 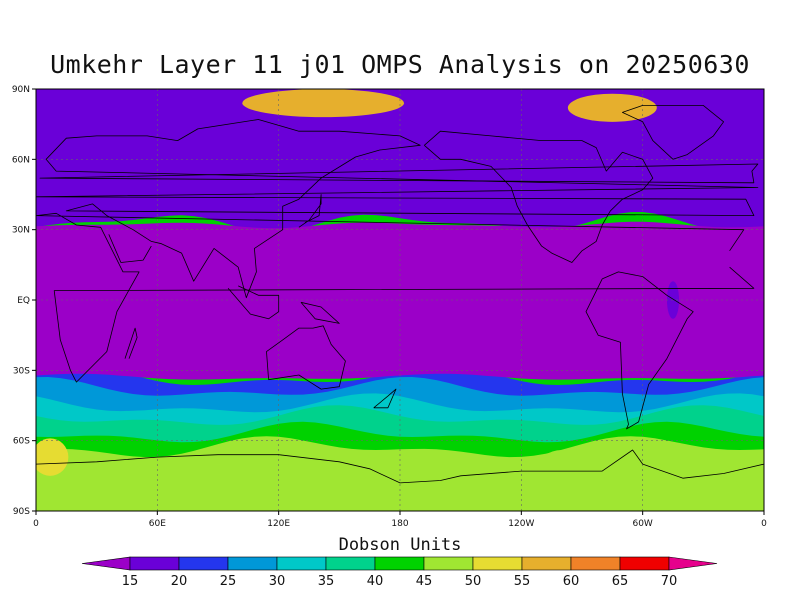 I want to click on colorbar-label: 40, so click(x=375, y=581).